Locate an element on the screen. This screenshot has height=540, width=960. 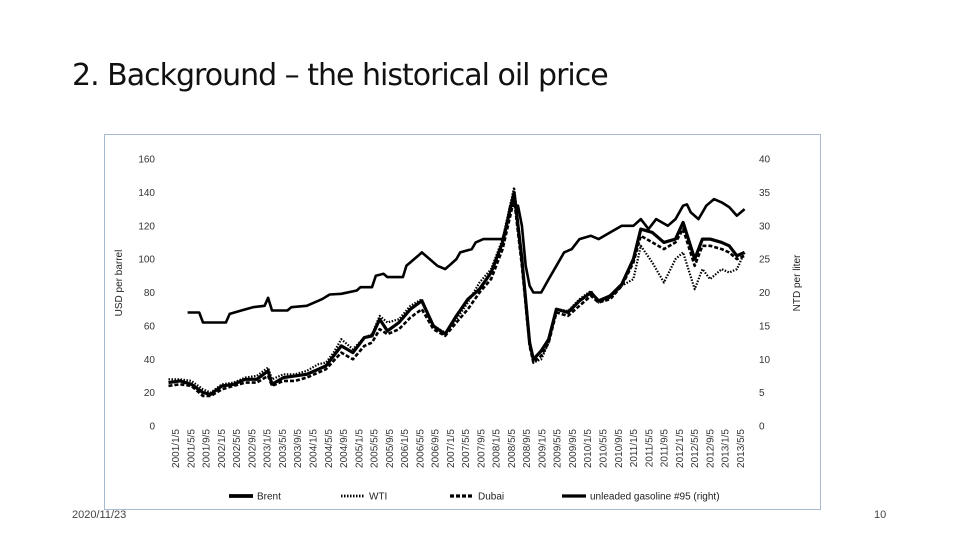
left-tick-label: 80 is located at coordinates (150, 293).